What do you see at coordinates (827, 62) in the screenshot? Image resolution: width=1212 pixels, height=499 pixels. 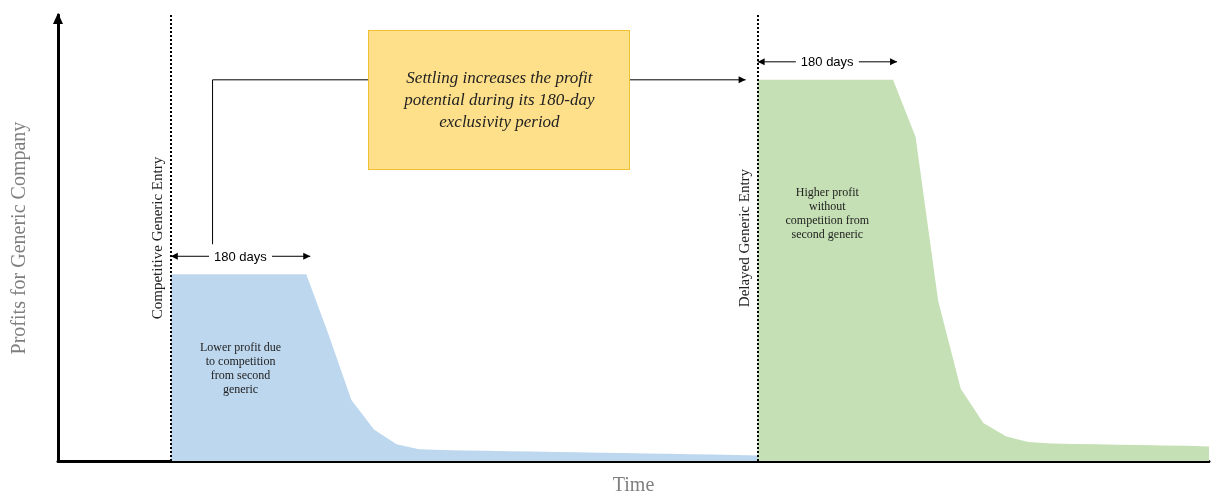 I see `text: 180 days` at bounding box center [827, 62].